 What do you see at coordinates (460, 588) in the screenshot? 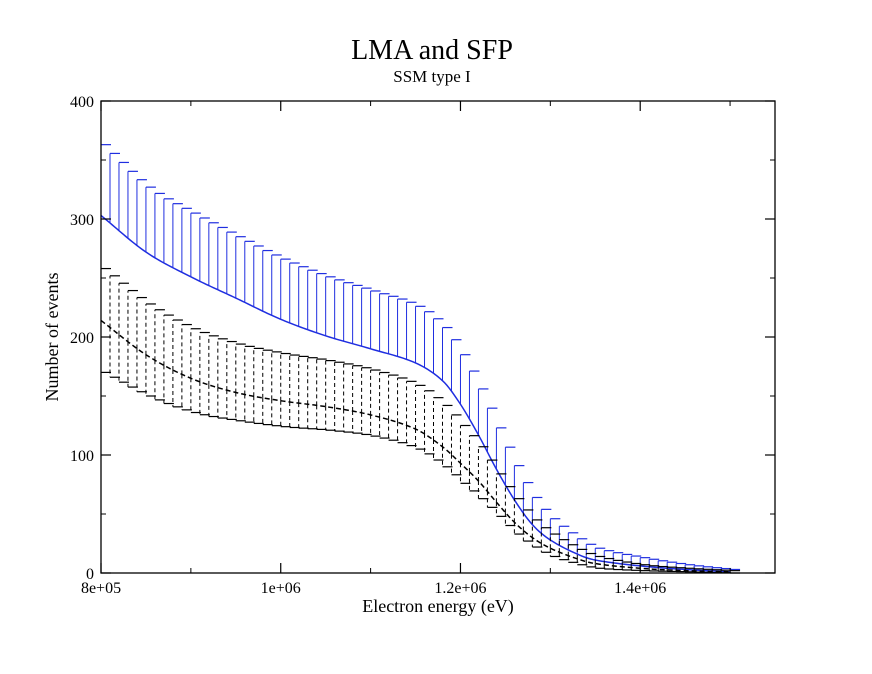
I see `x-tick-label: 1.2e+06` at bounding box center [460, 588].